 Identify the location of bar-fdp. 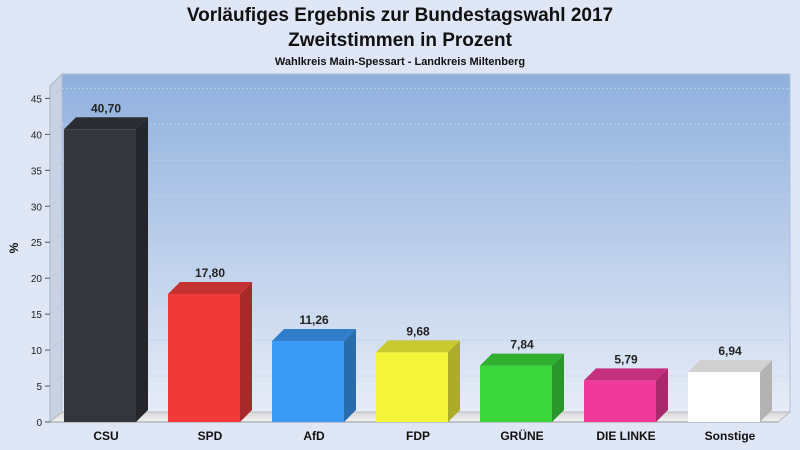
(418, 381).